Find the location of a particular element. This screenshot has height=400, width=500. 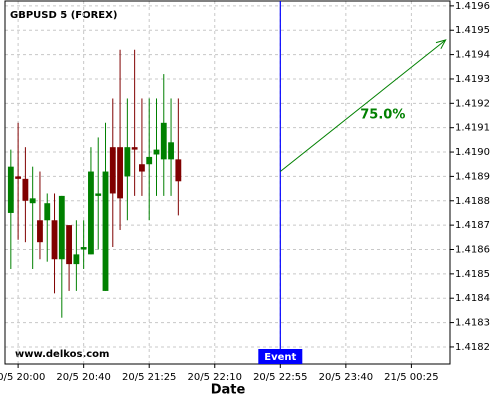

y-tick-label: 1.4192 is located at coordinates (472, 103).